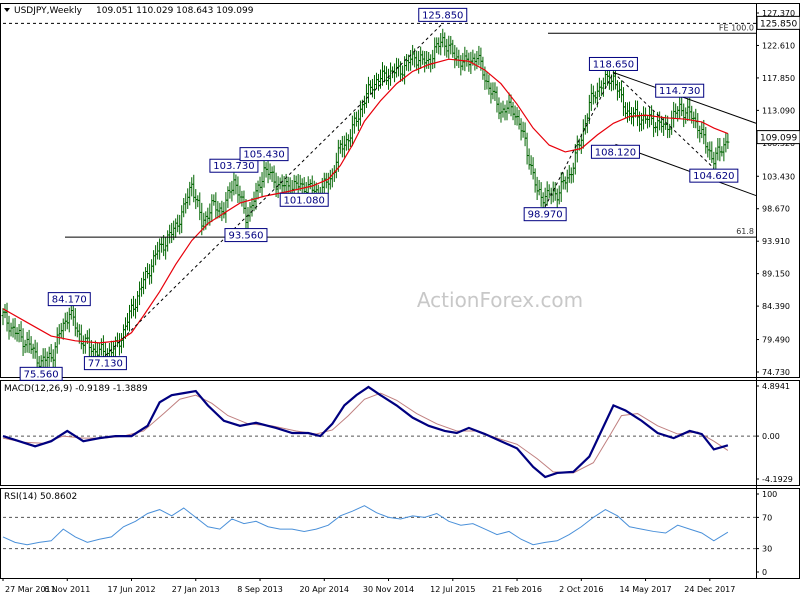  I want to click on x-tick-label: 30 Nov 2014, so click(388, 589).